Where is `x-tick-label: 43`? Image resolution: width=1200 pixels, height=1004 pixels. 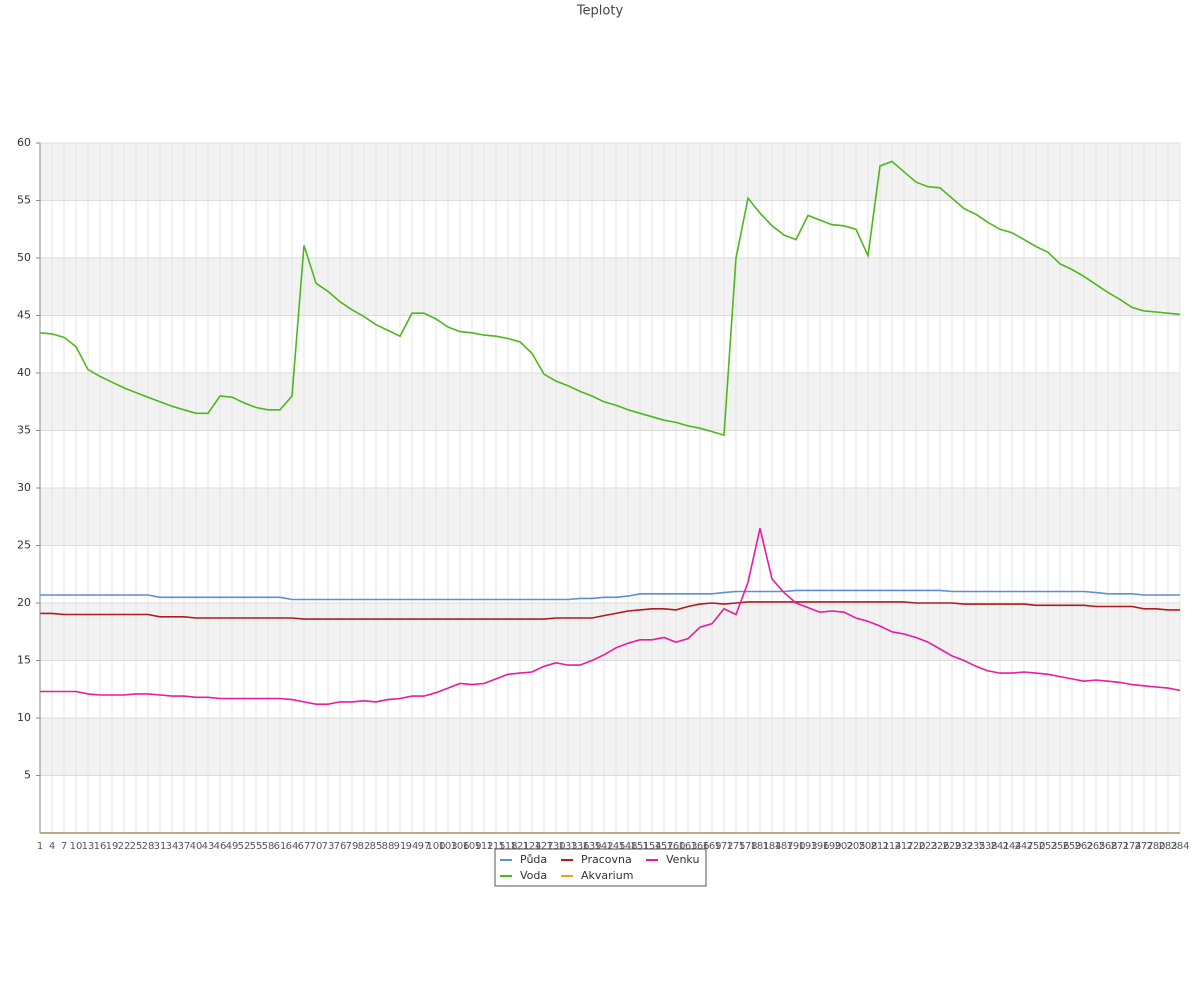 x-tick-label: 43 is located at coordinates (208, 846).